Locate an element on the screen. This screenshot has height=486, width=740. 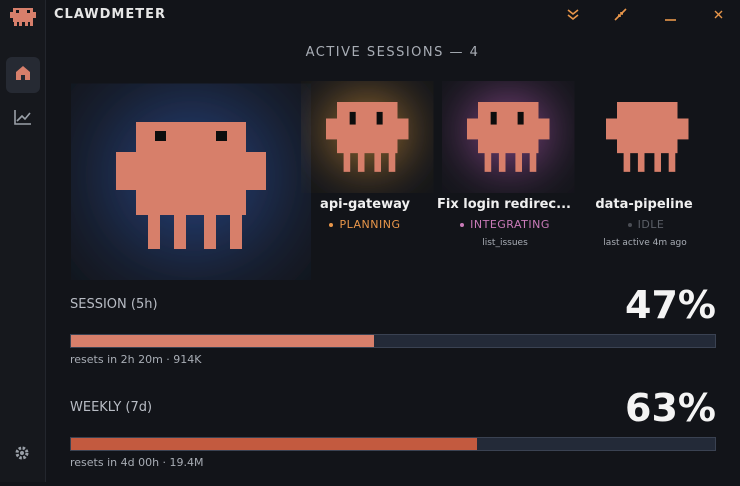
shrink-button is located at coordinates (620, 14).